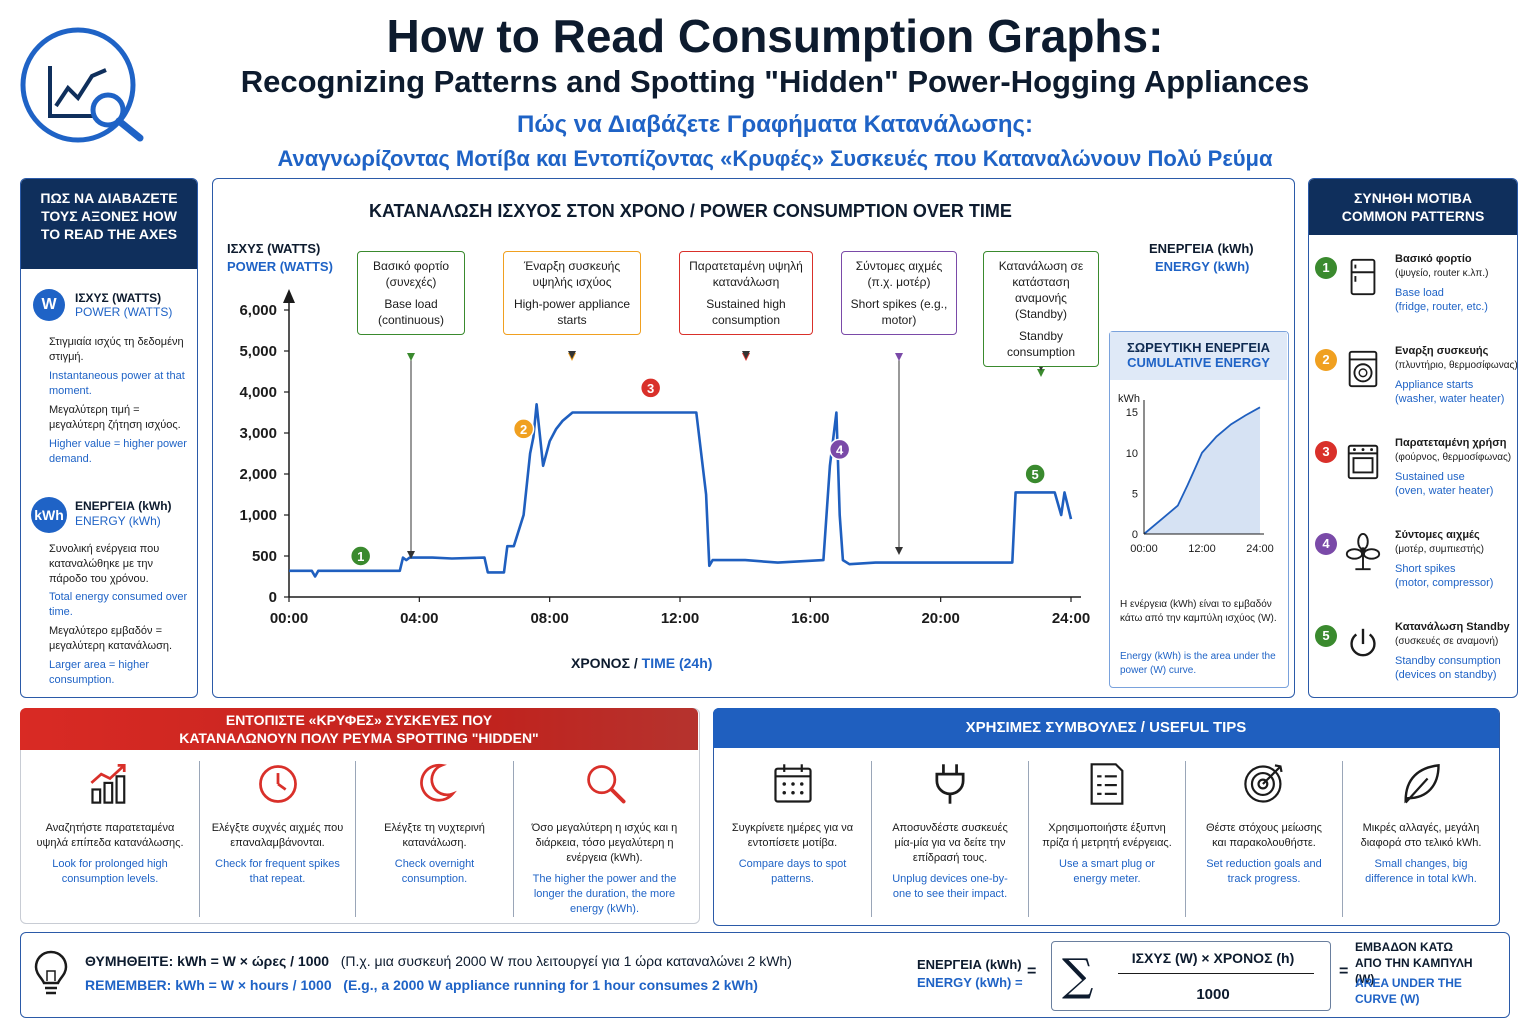 The width and height of the screenshot is (1536, 1024). I want to click on page-title: How to Read Consumption Graphs:, so click(775, 36).